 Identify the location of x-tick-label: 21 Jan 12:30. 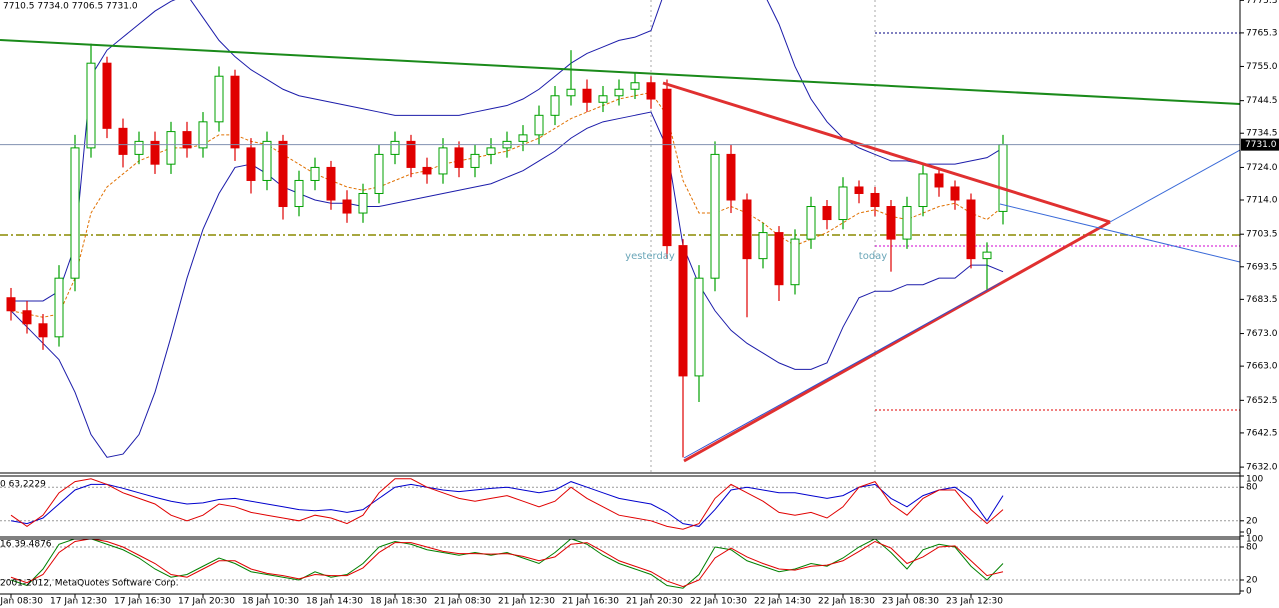
(526, 602).